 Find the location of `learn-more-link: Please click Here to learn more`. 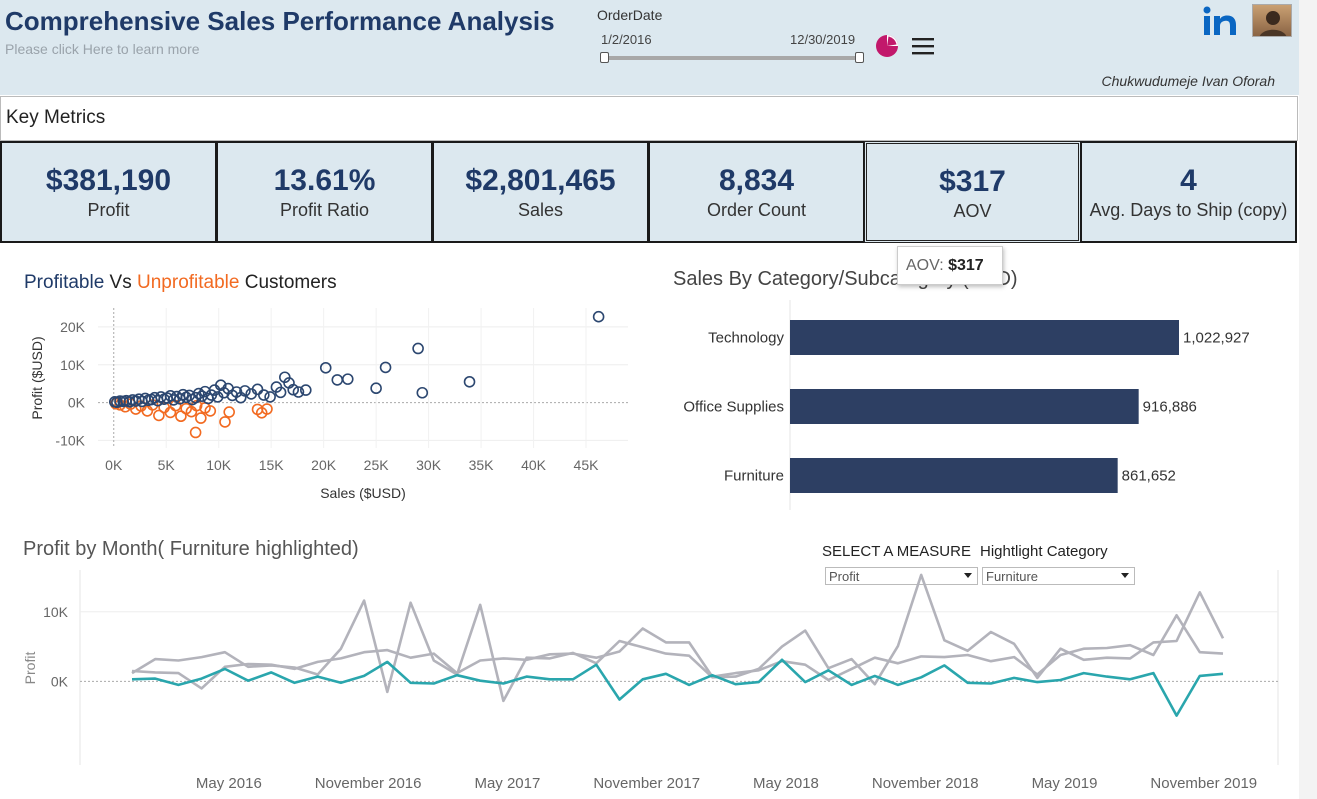

learn-more-link: Please click Here to learn more is located at coordinates (102, 49).